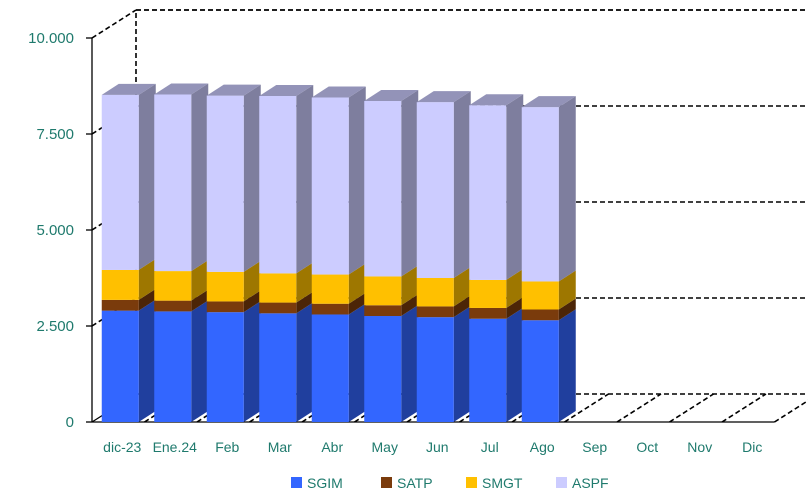 The height and width of the screenshot is (494, 808). What do you see at coordinates (415, 483) in the screenshot?
I see `legend-label: SATP` at bounding box center [415, 483].